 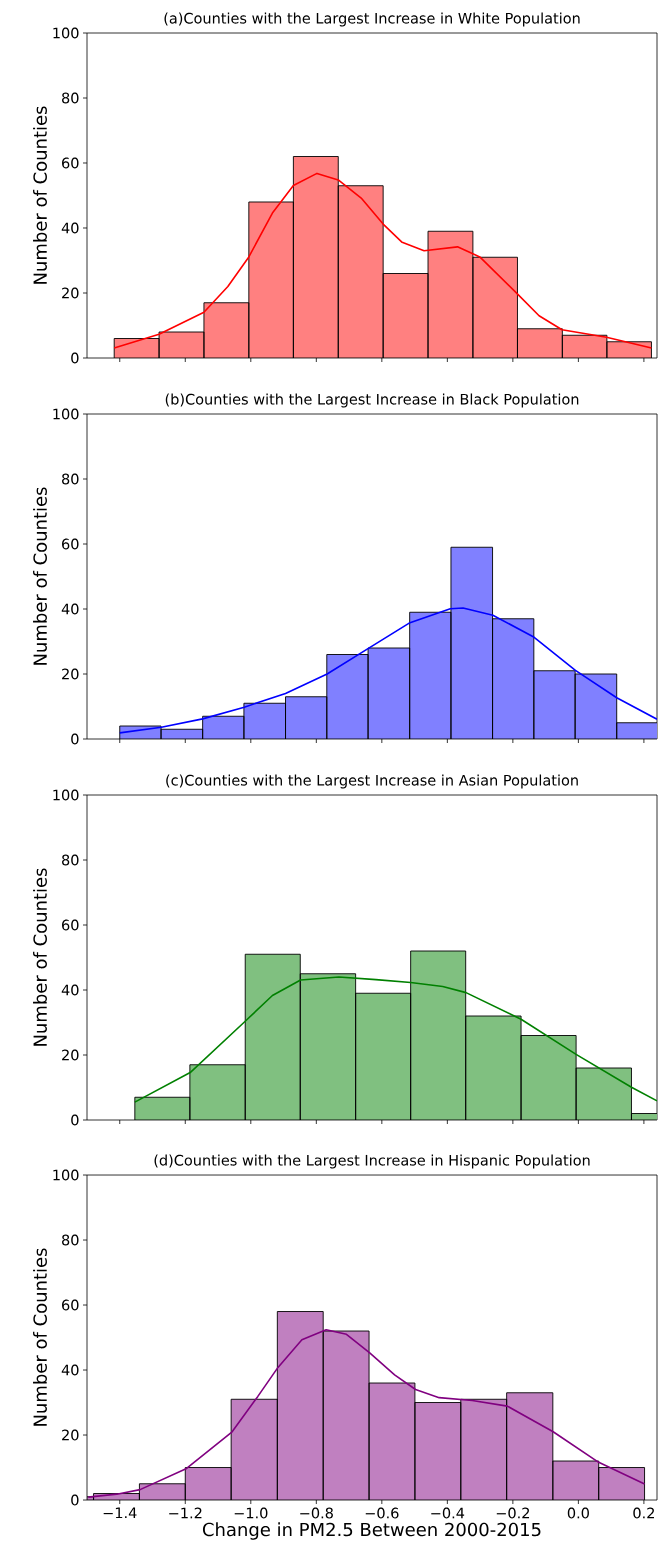 I want to click on x-tick-label: −0.2, so click(x=513, y=1513).